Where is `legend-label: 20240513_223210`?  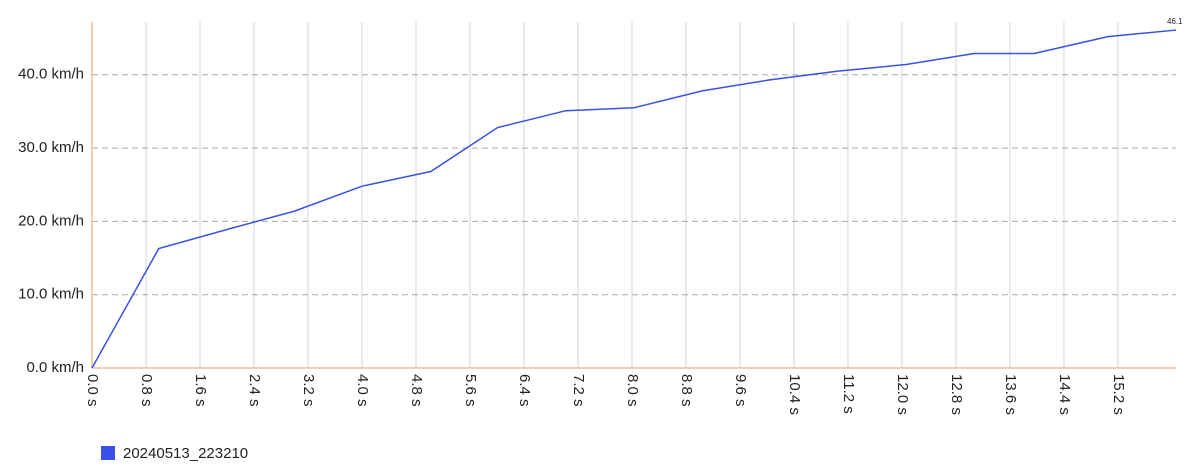 legend-label: 20240513_223210 is located at coordinates (185, 453).